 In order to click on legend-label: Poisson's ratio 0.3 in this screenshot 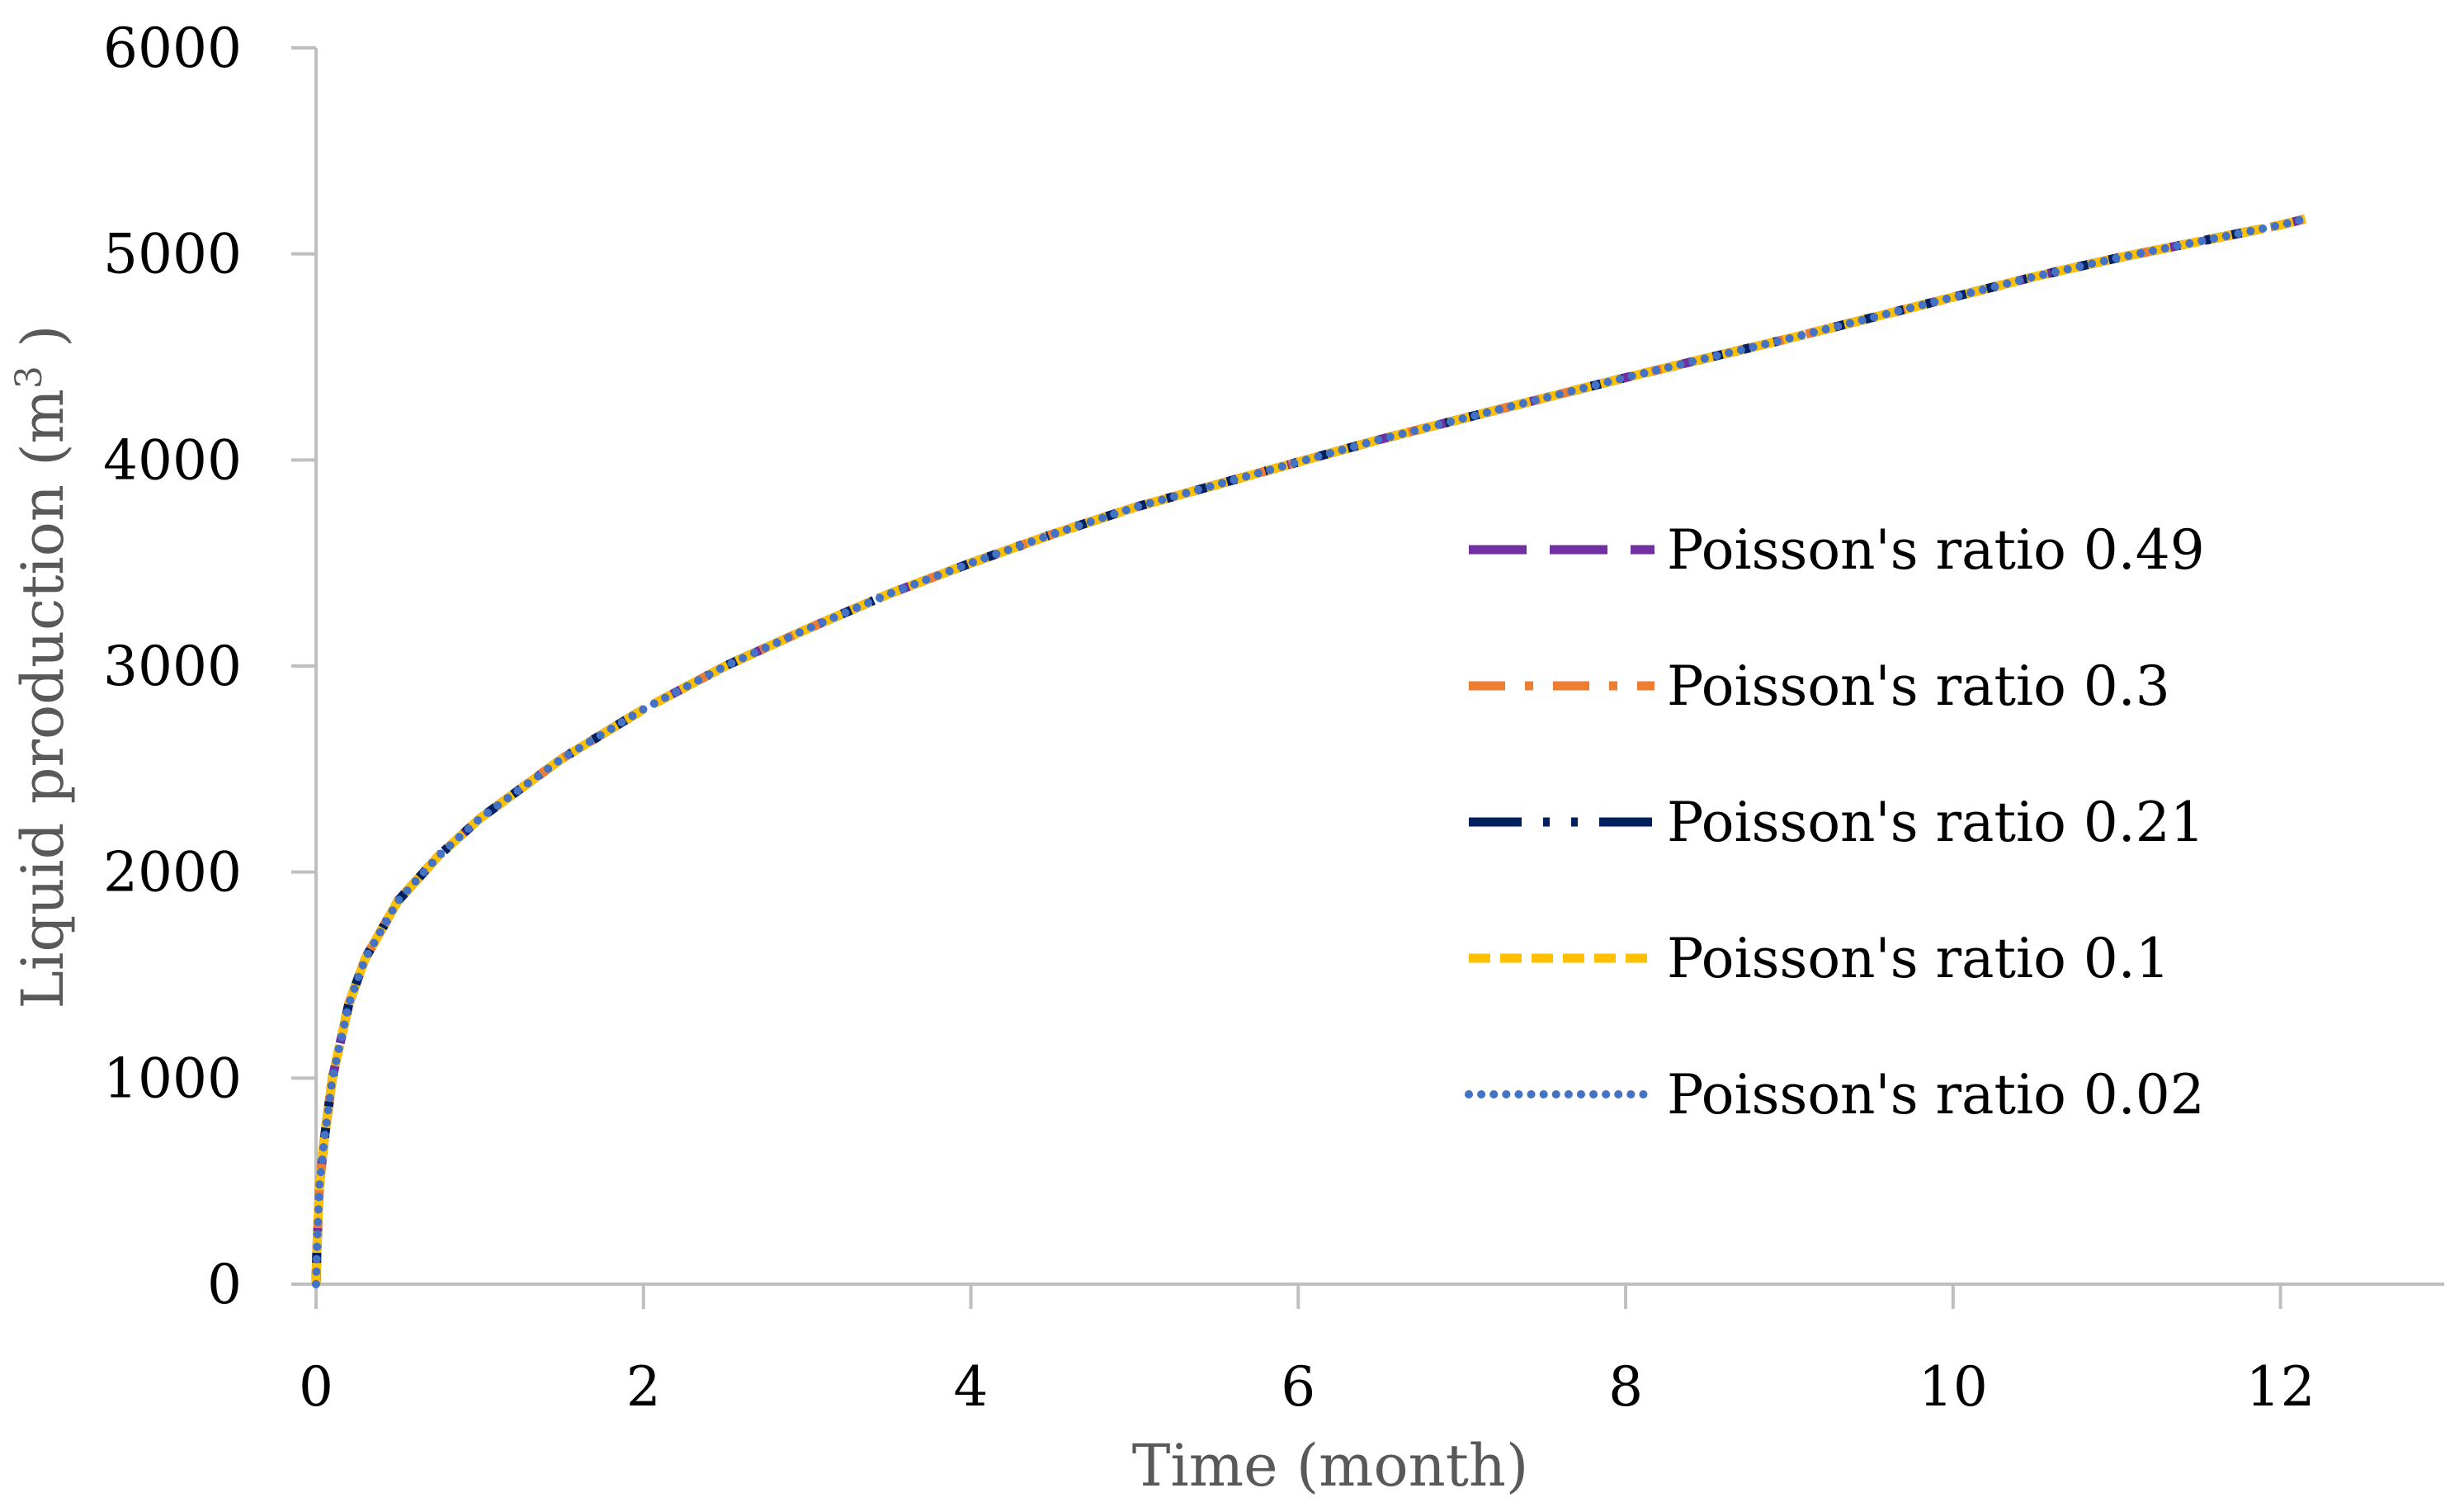, I will do `click(1918, 686)`.